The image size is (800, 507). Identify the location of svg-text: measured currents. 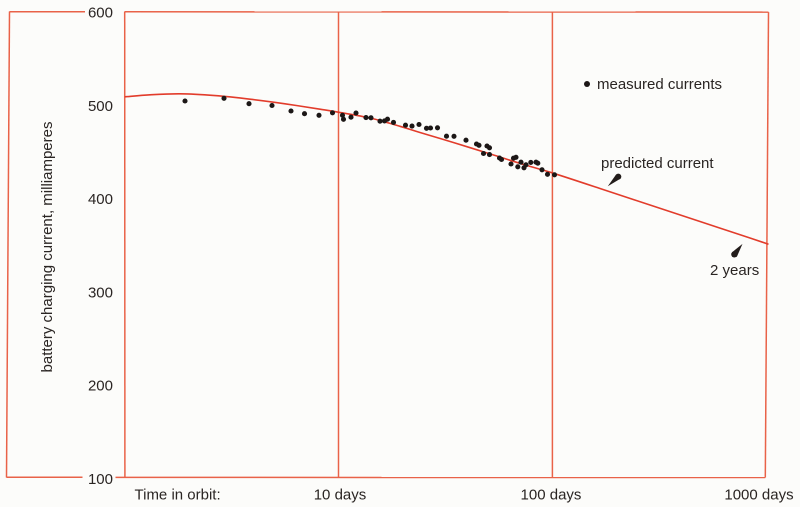
(659, 84).